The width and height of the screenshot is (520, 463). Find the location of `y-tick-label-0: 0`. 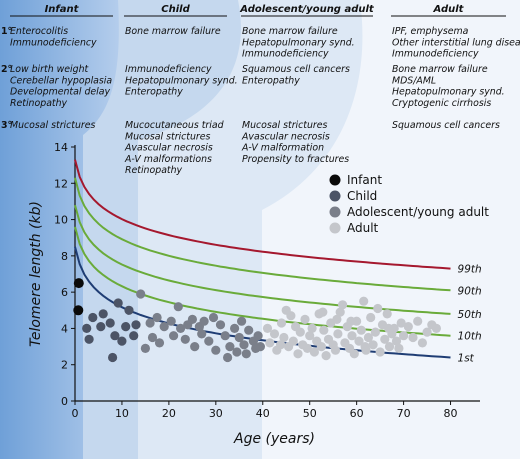

y-tick-label-0: 0 is located at coordinates (64, 401).